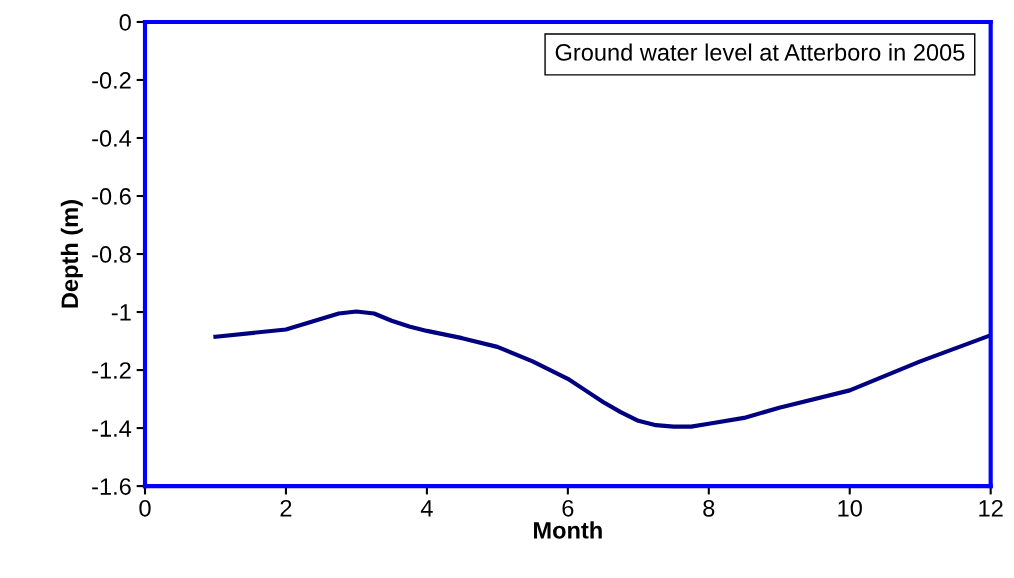  I want to click on text: Ground water level at Atterboro in 2005, so click(760, 52).